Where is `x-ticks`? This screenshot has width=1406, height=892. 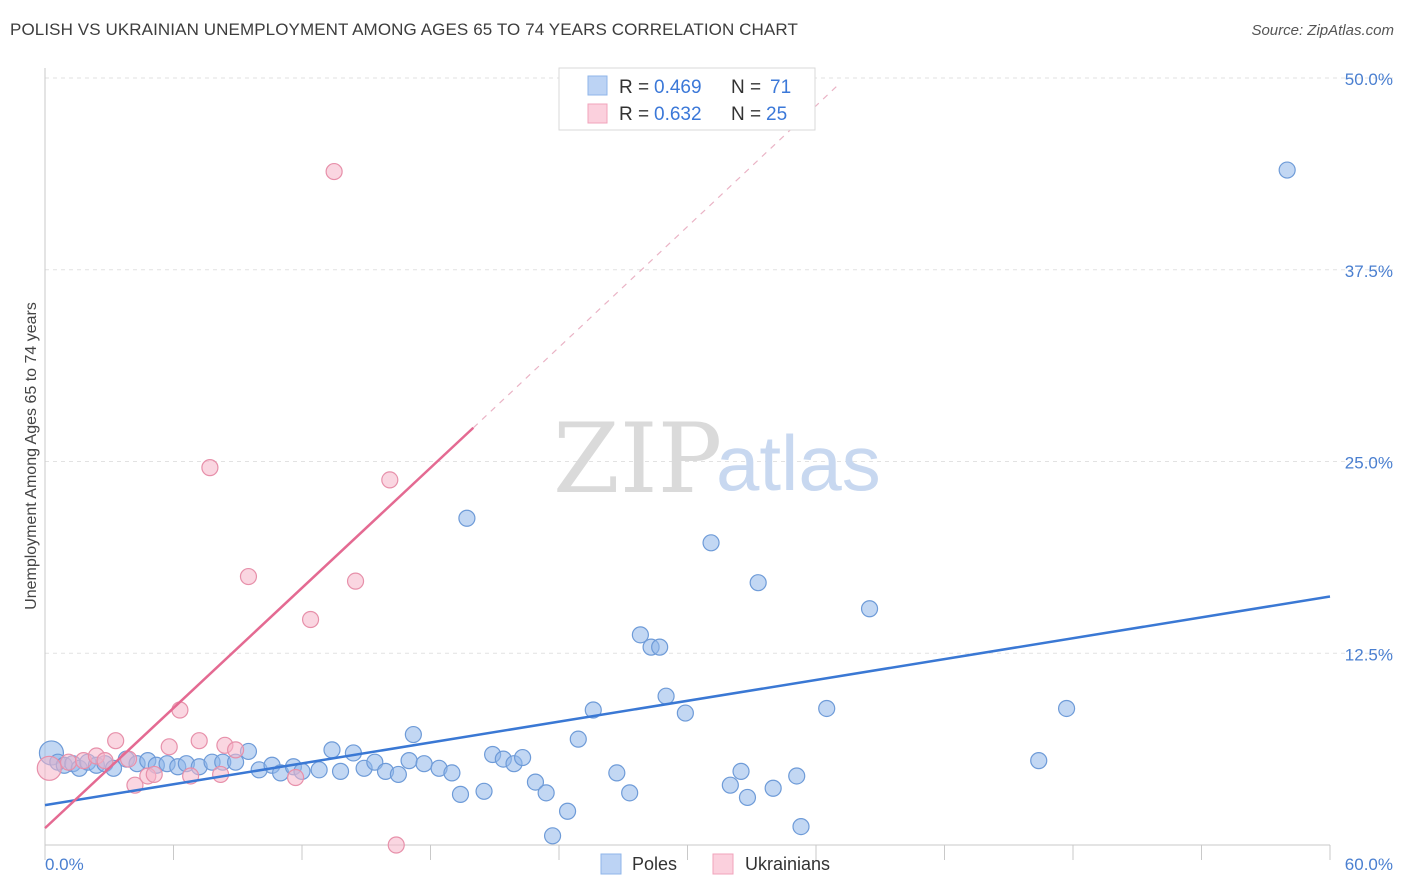
x-ticks is located at coordinates (687, 852).